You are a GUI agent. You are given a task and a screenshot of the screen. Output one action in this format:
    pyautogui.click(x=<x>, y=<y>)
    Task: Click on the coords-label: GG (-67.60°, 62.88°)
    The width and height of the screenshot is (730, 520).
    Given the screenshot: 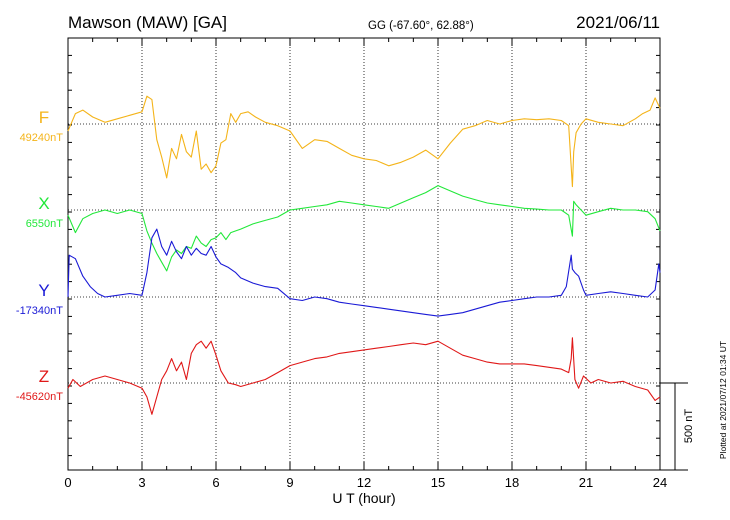 What is the action you would take?
    pyautogui.click(x=421, y=26)
    